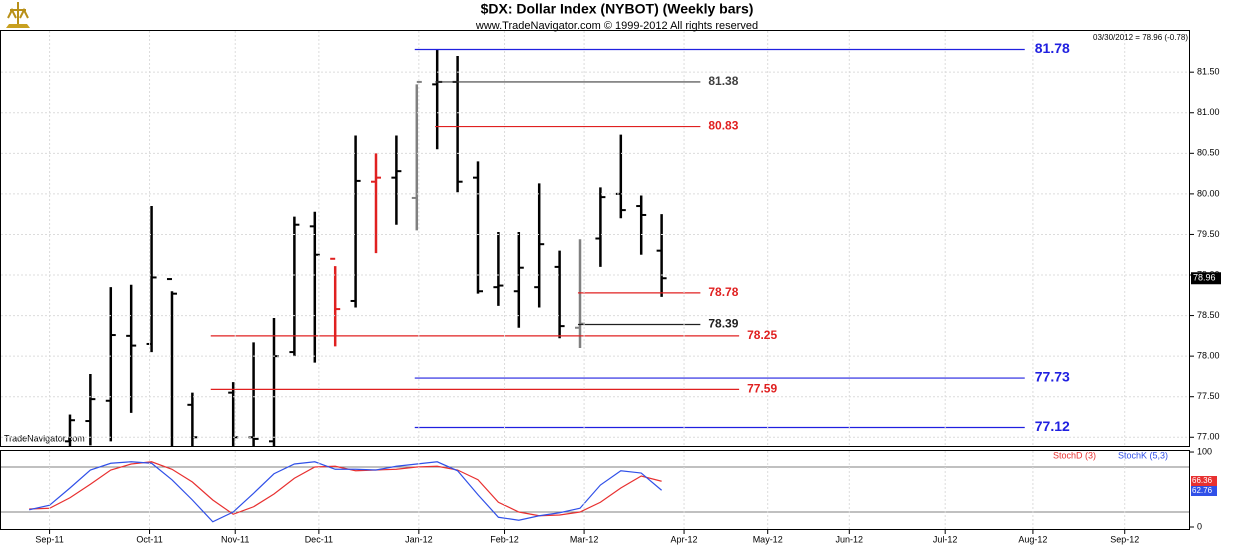 This screenshot has height=548, width=1234. Describe the element at coordinates (1208, 234) in the screenshot. I see `y-tick-label: 79.50` at that location.